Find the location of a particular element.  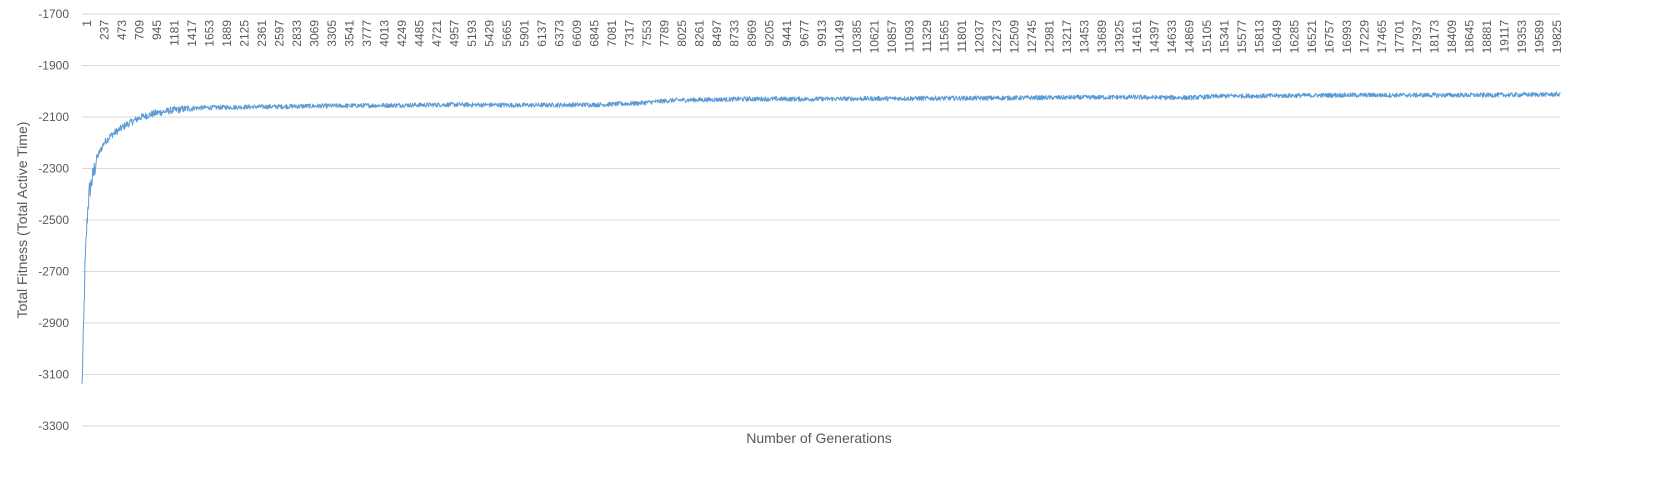

x-tick-label: 11093 is located at coordinates (910, 36).